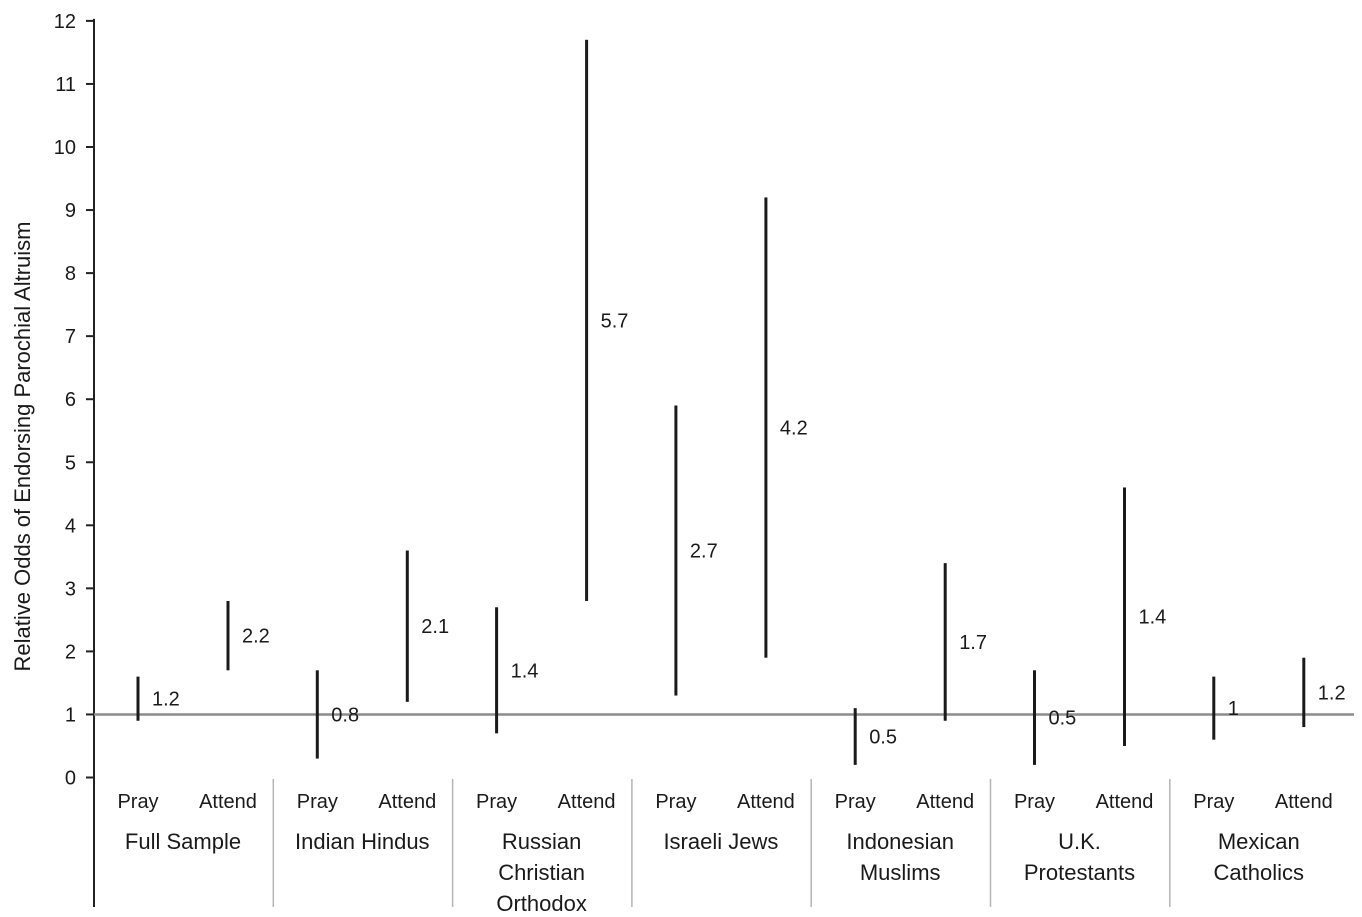 Image resolution: width=1362 pixels, height=917 pixels. Describe the element at coordinates (70, 779) in the screenshot. I see `y-tick-label: 0` at that location.